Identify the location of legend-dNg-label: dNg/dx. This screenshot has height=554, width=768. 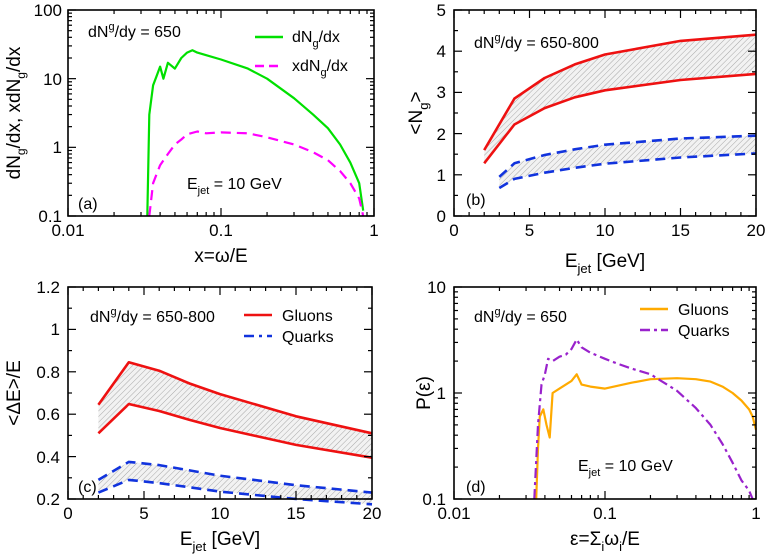
(316, 39).